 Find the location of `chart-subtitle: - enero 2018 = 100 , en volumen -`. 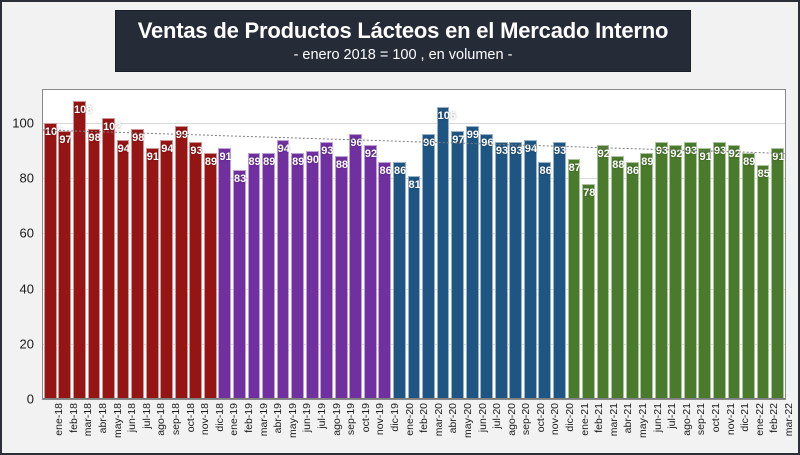

chart-subtitle: - enero 2018 = 100 , en volumen - is located at coordinates (403, 54).